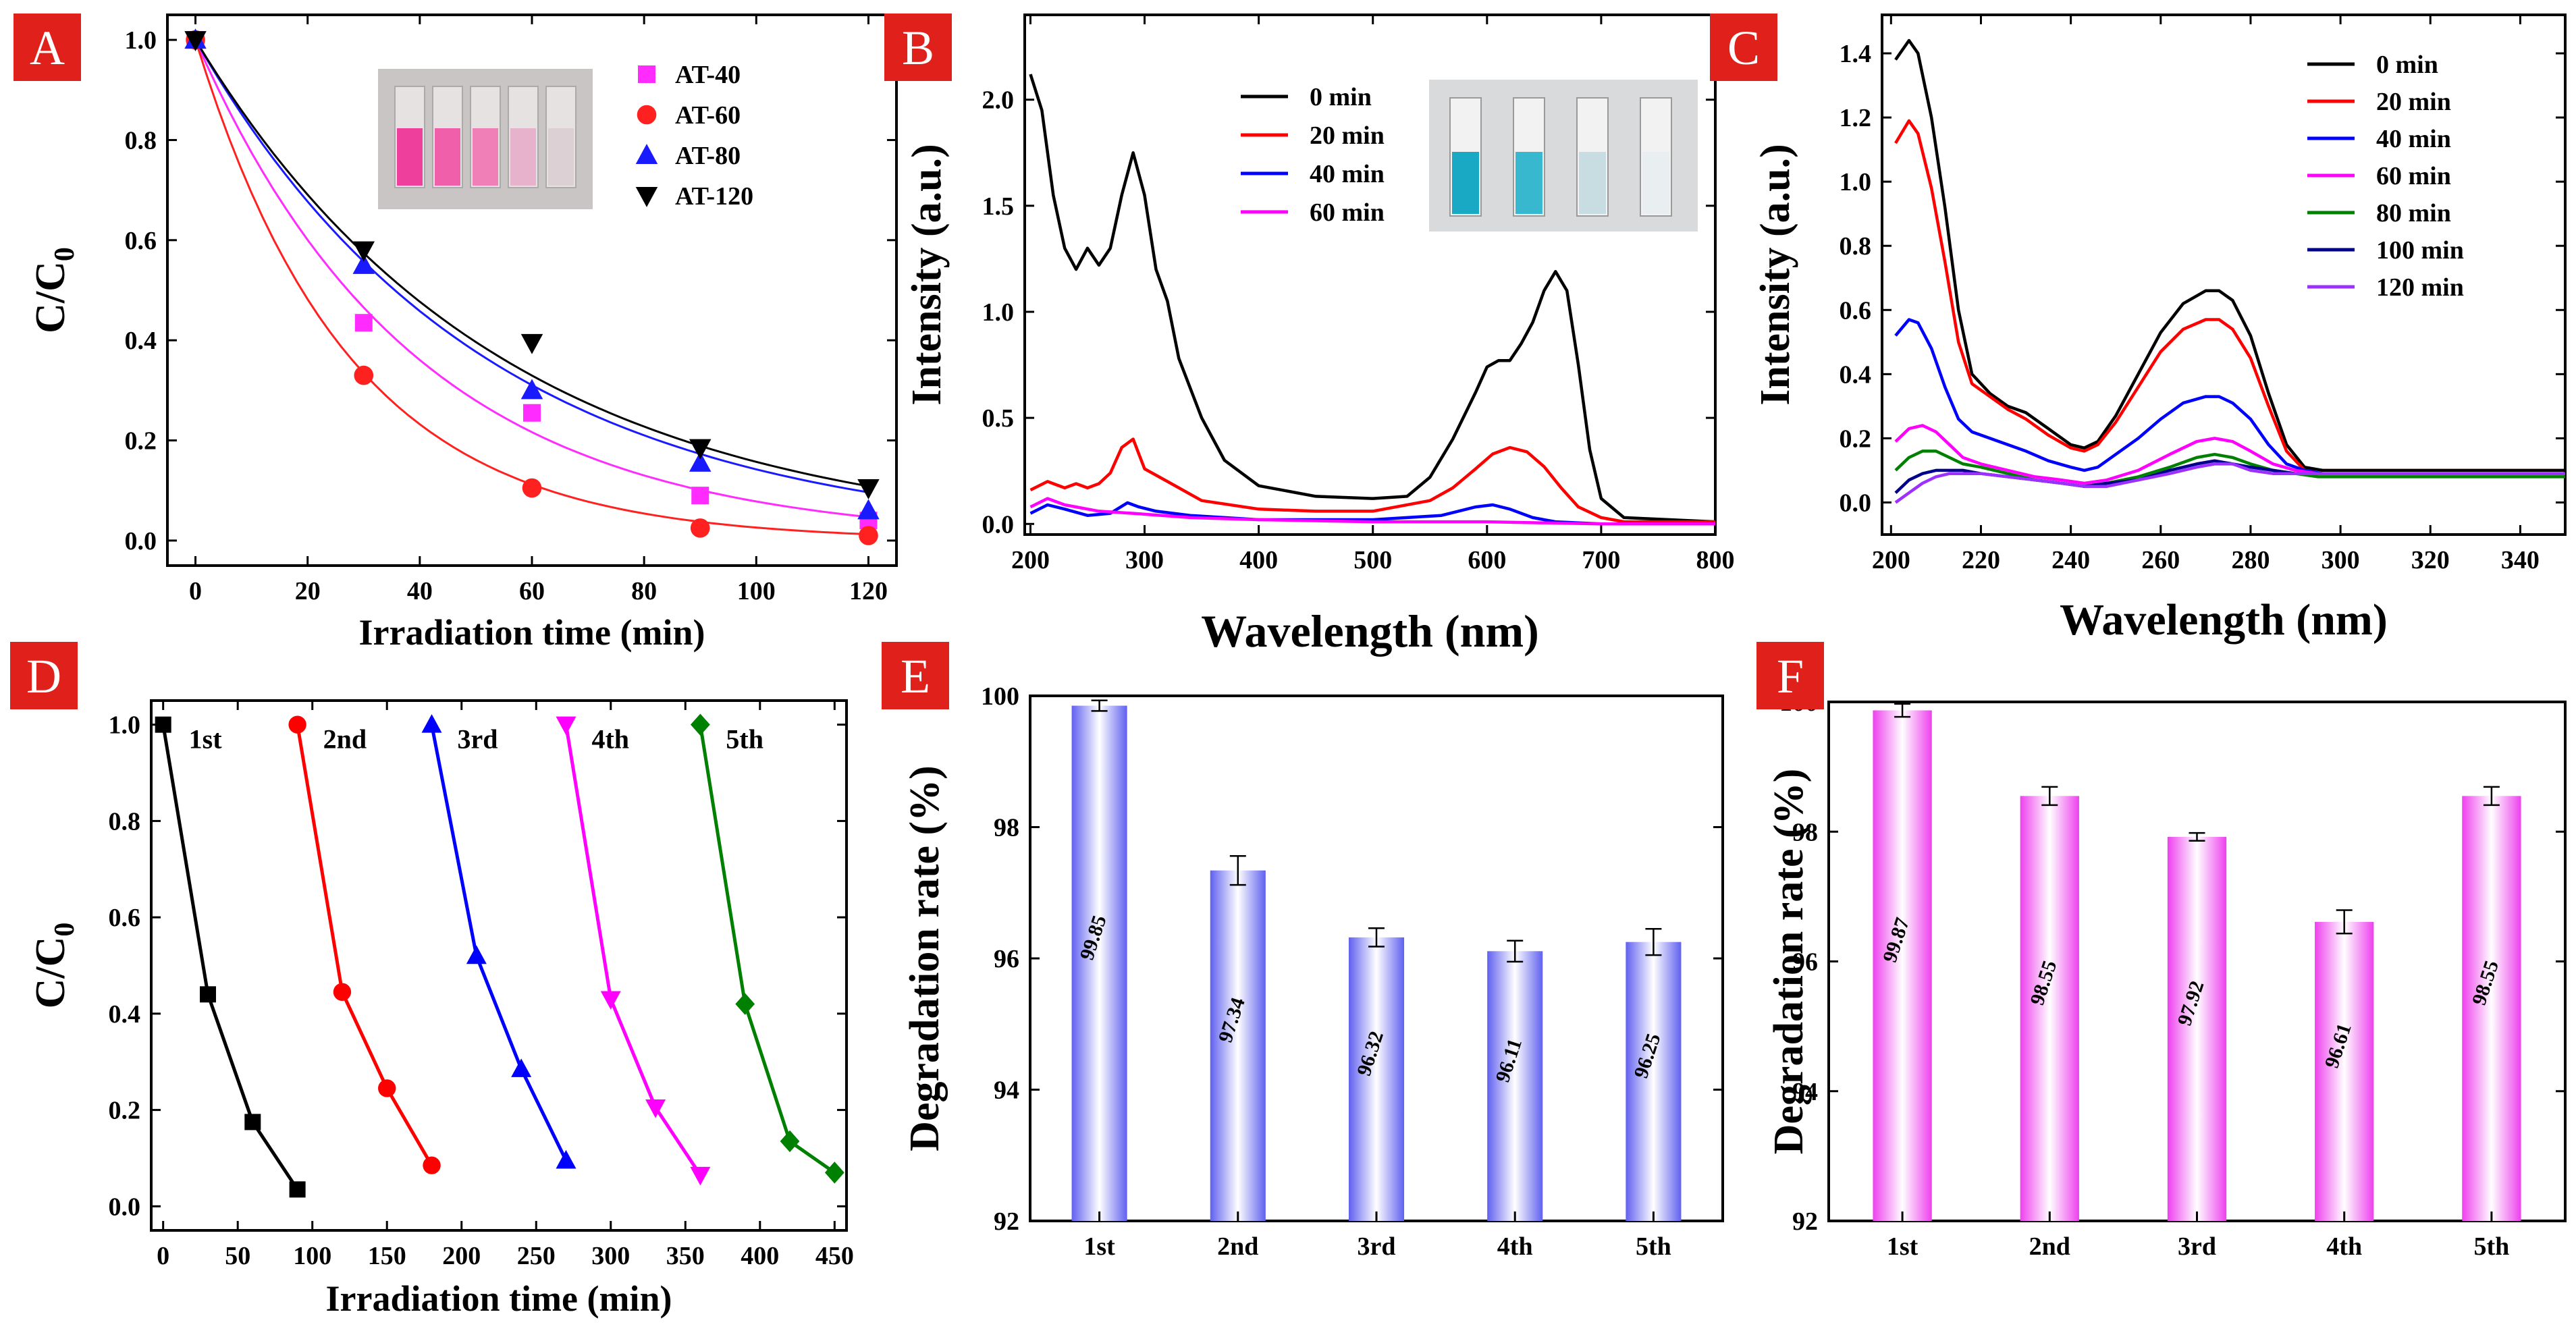  What do you see at coordinates (1601, 560) in the screenshot?
I see `x-tick-label: 700` at bounding box center [1601, 560].